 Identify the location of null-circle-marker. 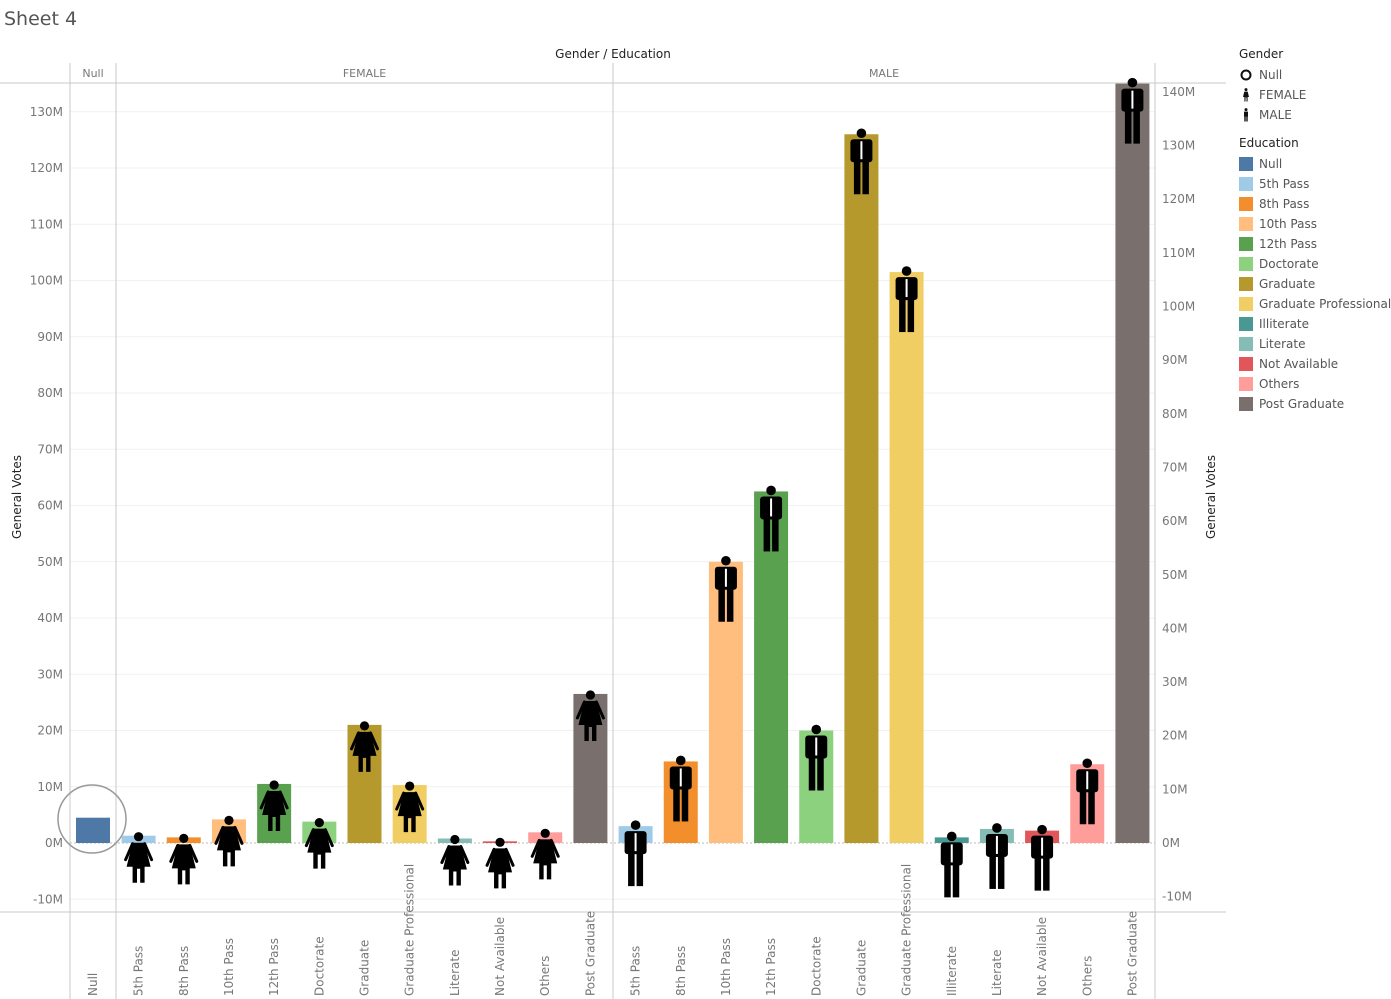
(92, 819).